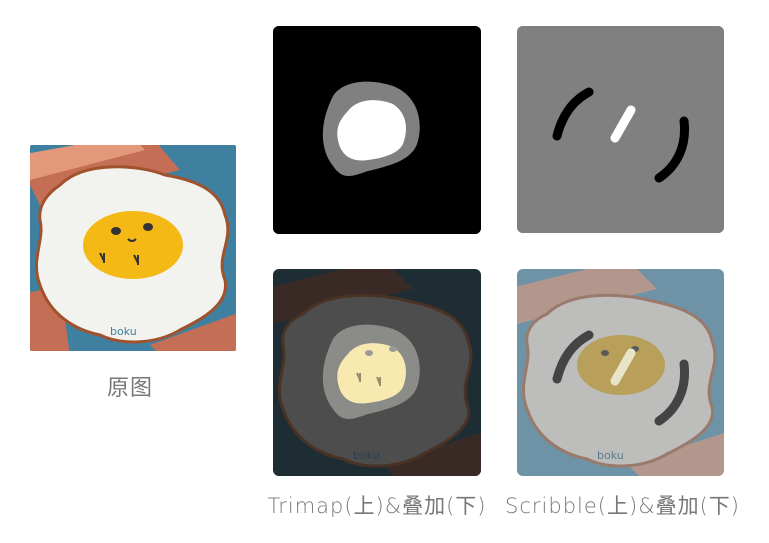 Image resolution: width=769 pixels, height=543 pixels. What do you see at coordinates (133, 245) in the screenshot?
I see `yolk-chick` at bounding box center [133, 245].